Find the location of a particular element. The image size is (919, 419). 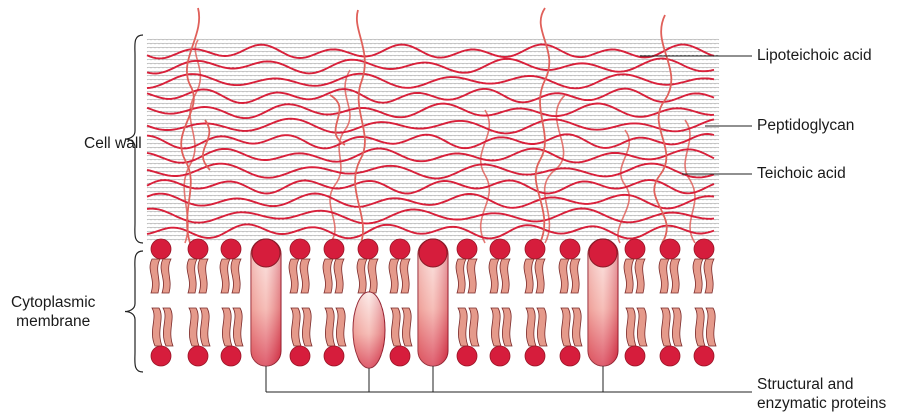

proteins-label-line2: enzymatic proteins is located at coordinates (822, 403).